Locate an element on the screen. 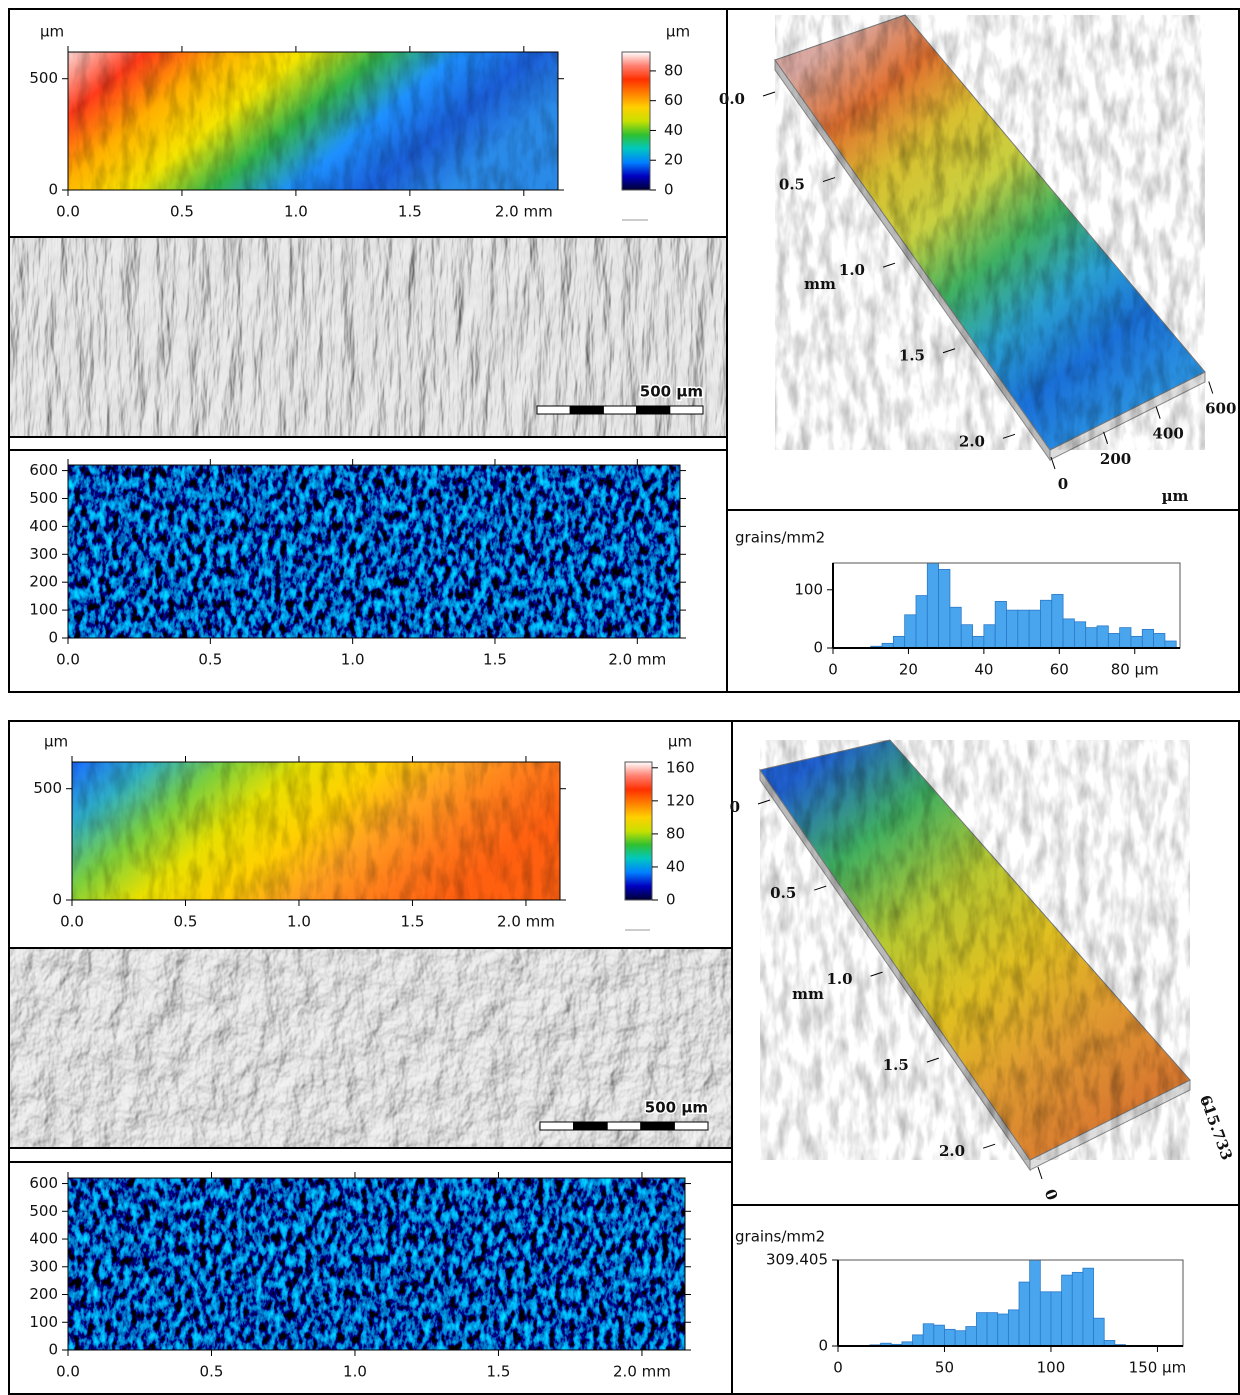  colorbar-tick-label: 60 is located at coordinates (673, 100).